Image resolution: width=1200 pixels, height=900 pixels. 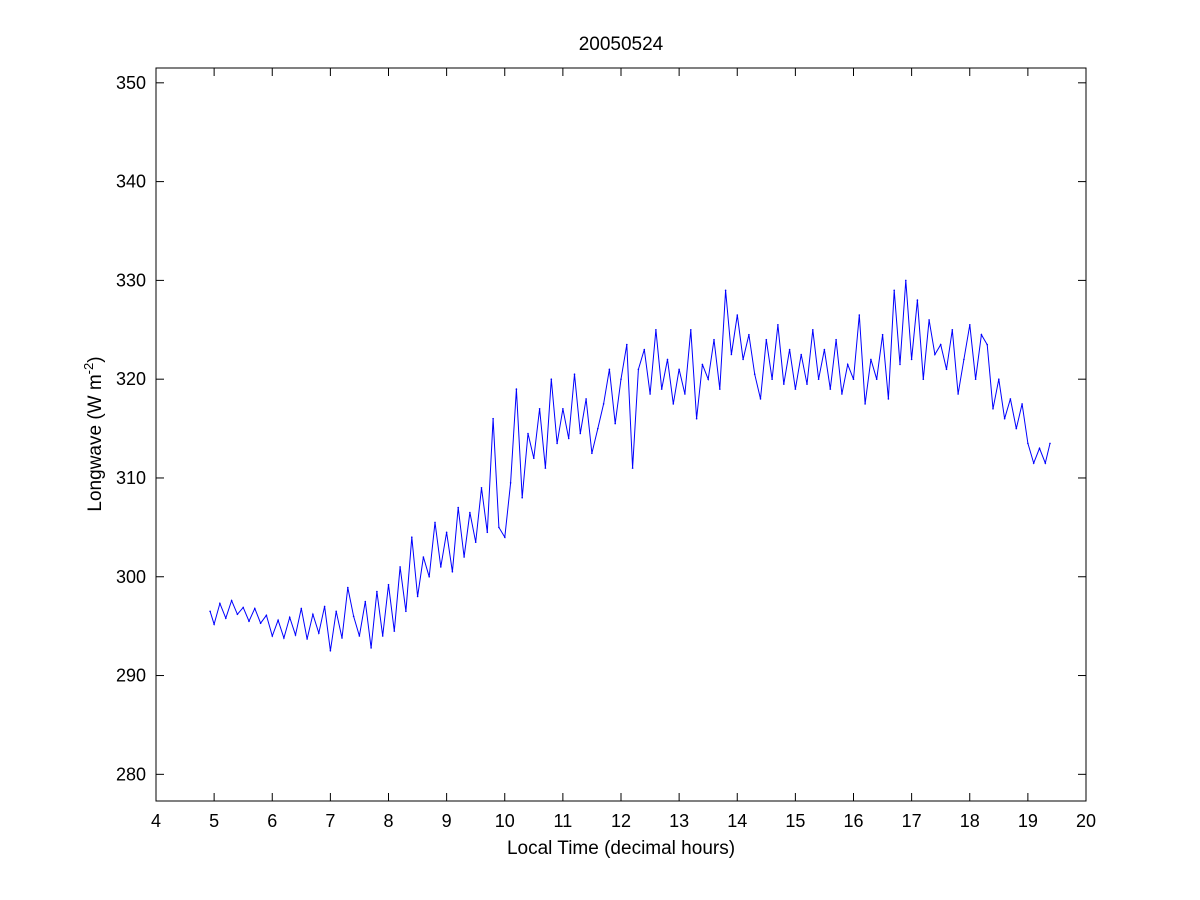 What do you see at coordinates (1028, 821) in the screenshot?
I see `x-tick-label: 19` at bounding box center [1028, 821].